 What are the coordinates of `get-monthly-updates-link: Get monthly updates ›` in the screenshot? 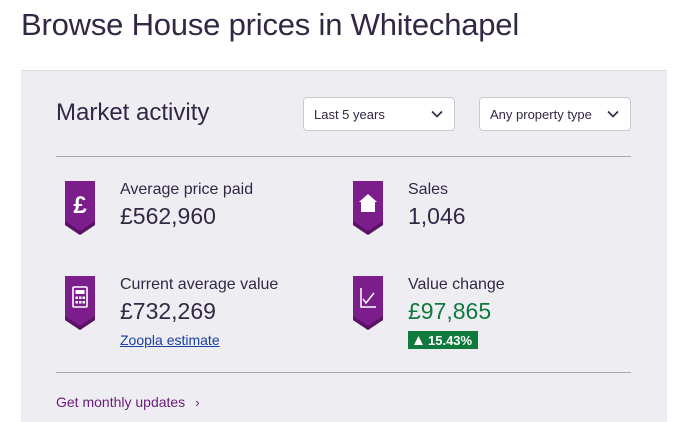 It's located at (128, 402).